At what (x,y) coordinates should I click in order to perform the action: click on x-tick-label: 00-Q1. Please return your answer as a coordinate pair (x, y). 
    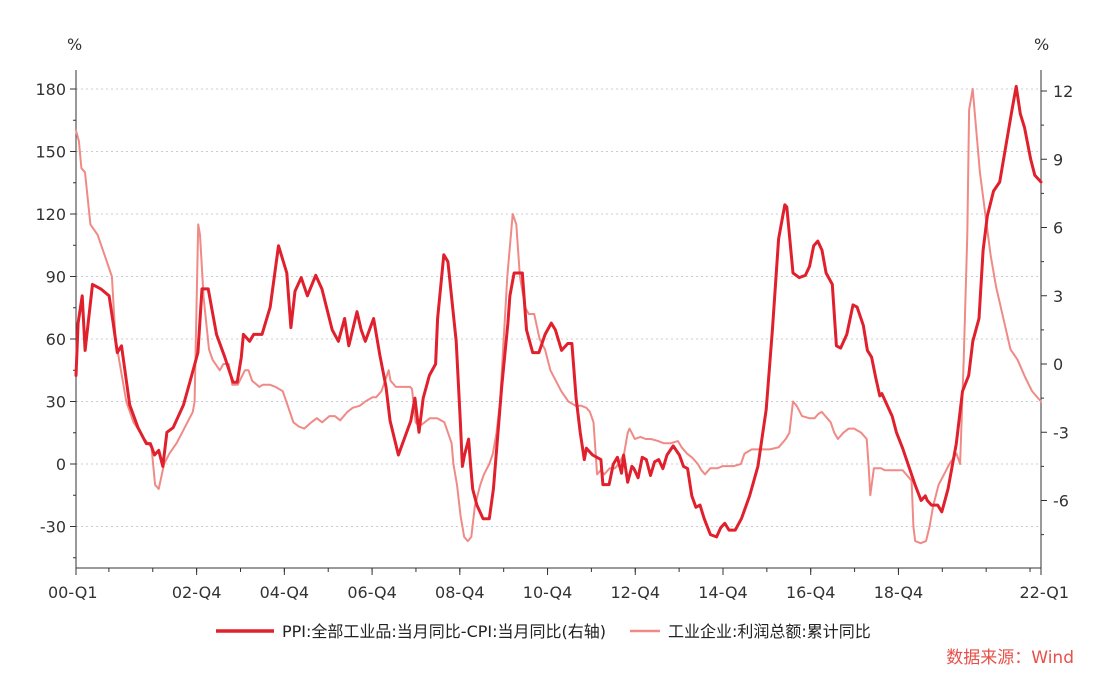
    Looking at the image, I should click on (73, 592).